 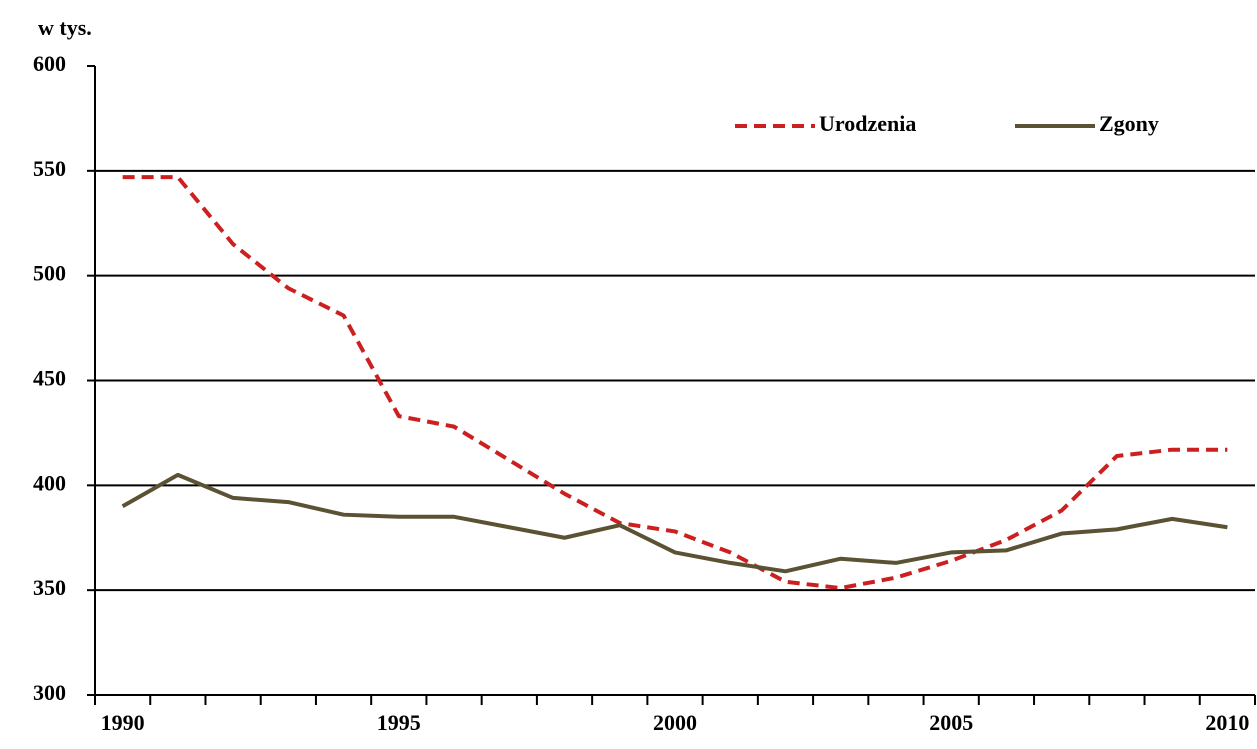 What do you see at coordinates (675, 722) in the screenshot?
I see `x-tick-label: 2000` at bounding box center [675, 722].